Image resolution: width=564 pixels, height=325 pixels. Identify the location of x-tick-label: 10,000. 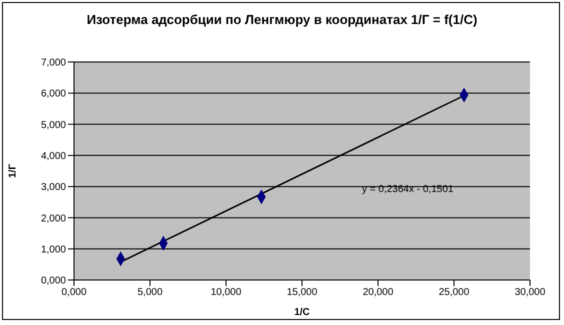
(226, 292).